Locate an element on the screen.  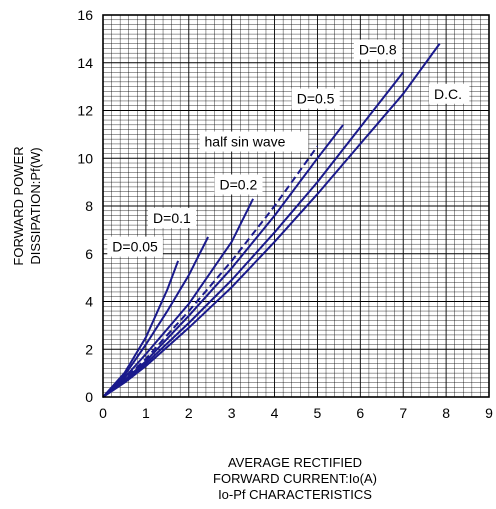
x-tick-label: 7 is located at coordinates (403, 413).